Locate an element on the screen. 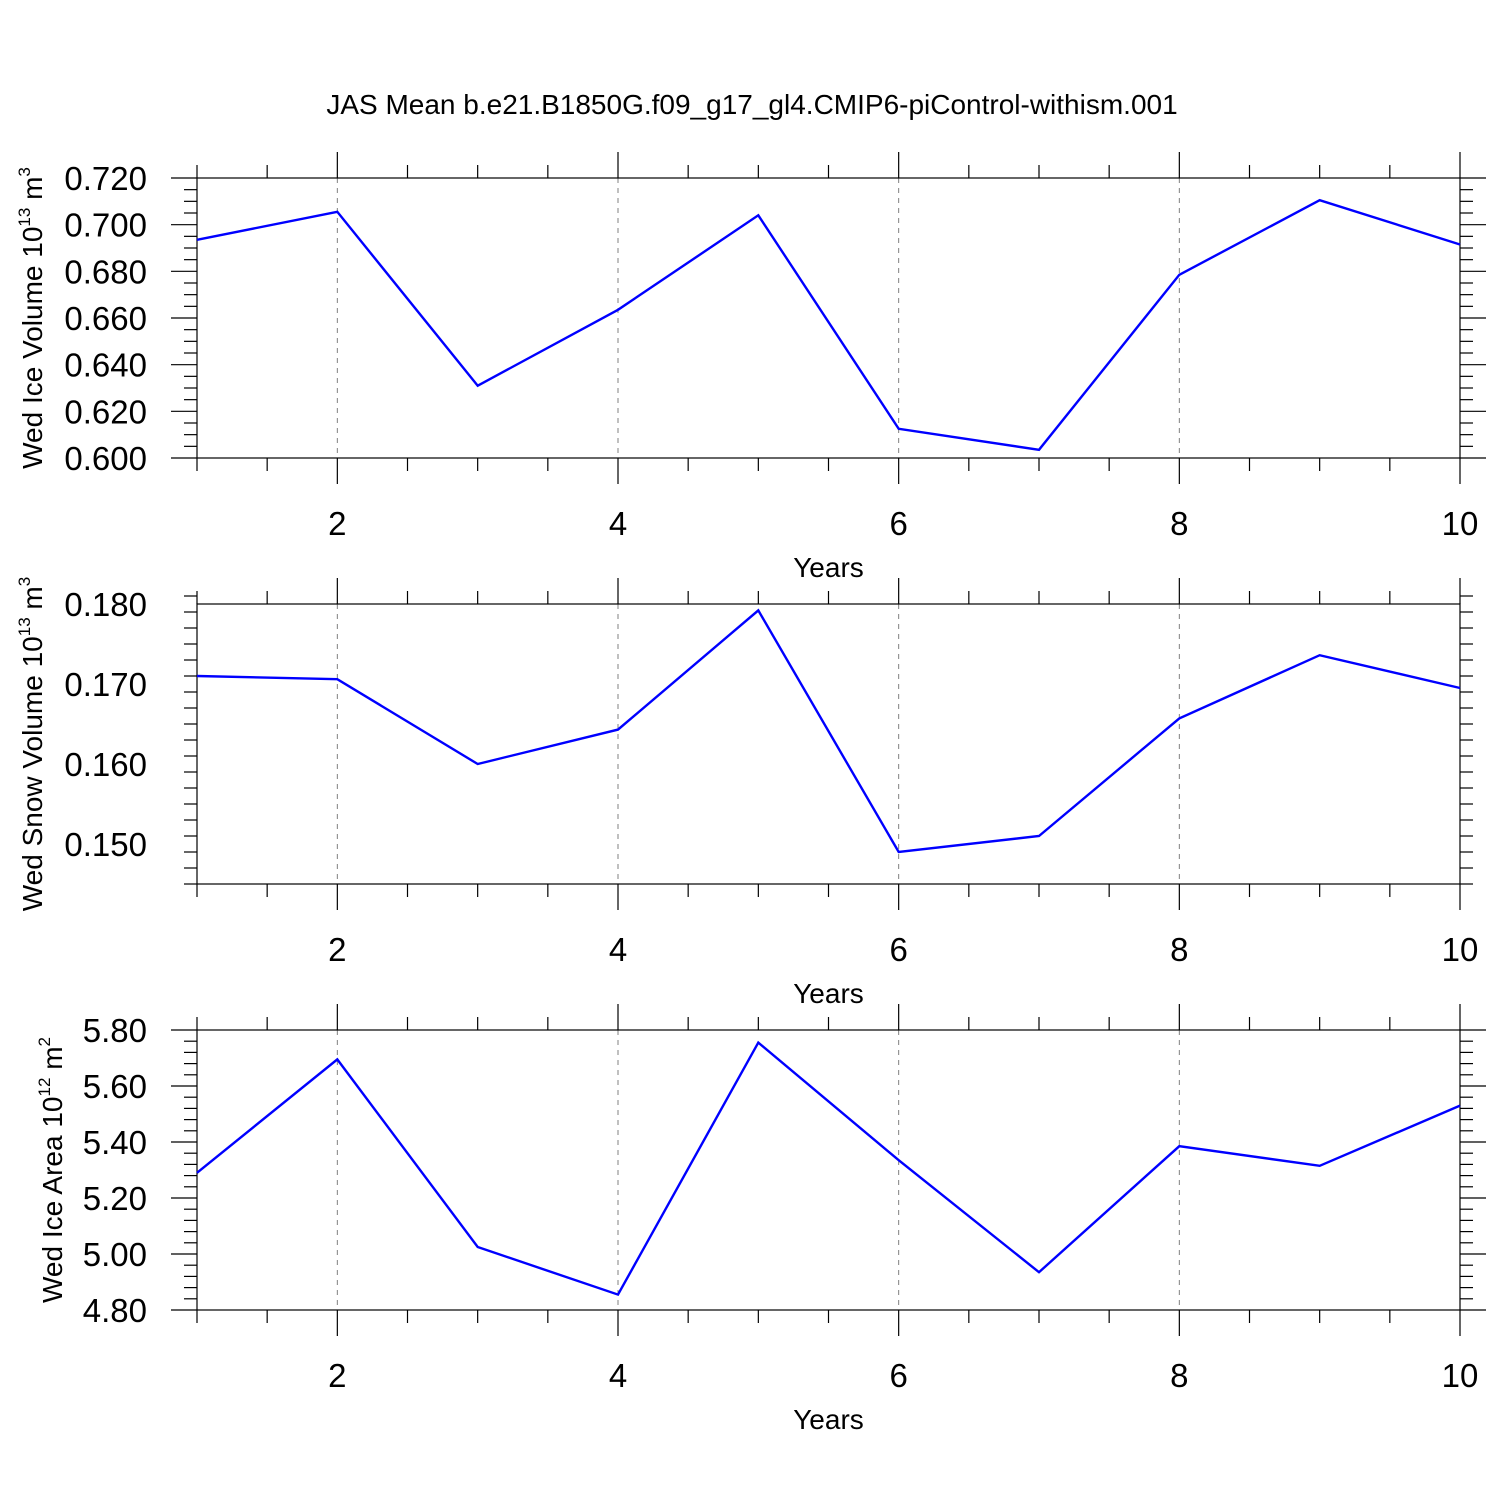 This screenshot has width=1500, height=1500. y-axis-title-main: Wed Ice Volume 10 is located at coordinates (32, 348).